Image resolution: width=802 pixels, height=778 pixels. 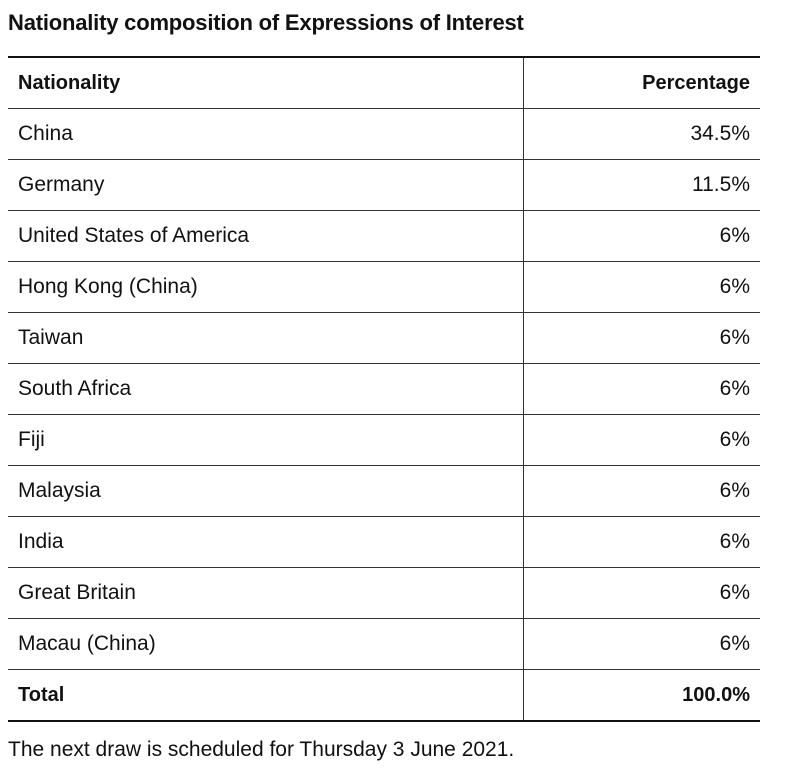 I want to click on total-row: Total 100.0%, so click(x=384, y=695).